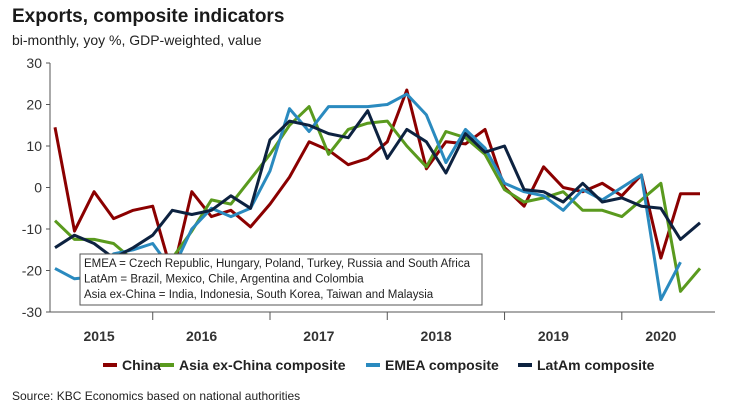 The width and height of the screenshot is (750, 418). Describe the element at coordinates (32, 312) in the screenshot. I see `y-tick-label: -30` at that location.